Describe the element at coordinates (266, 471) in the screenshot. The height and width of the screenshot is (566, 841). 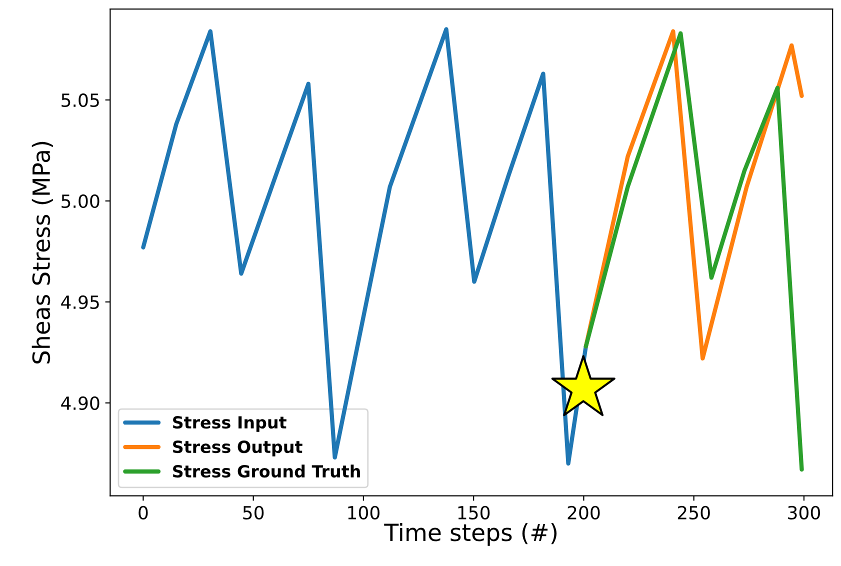
I see `legend-label: Stress Ground Truth` at that location.